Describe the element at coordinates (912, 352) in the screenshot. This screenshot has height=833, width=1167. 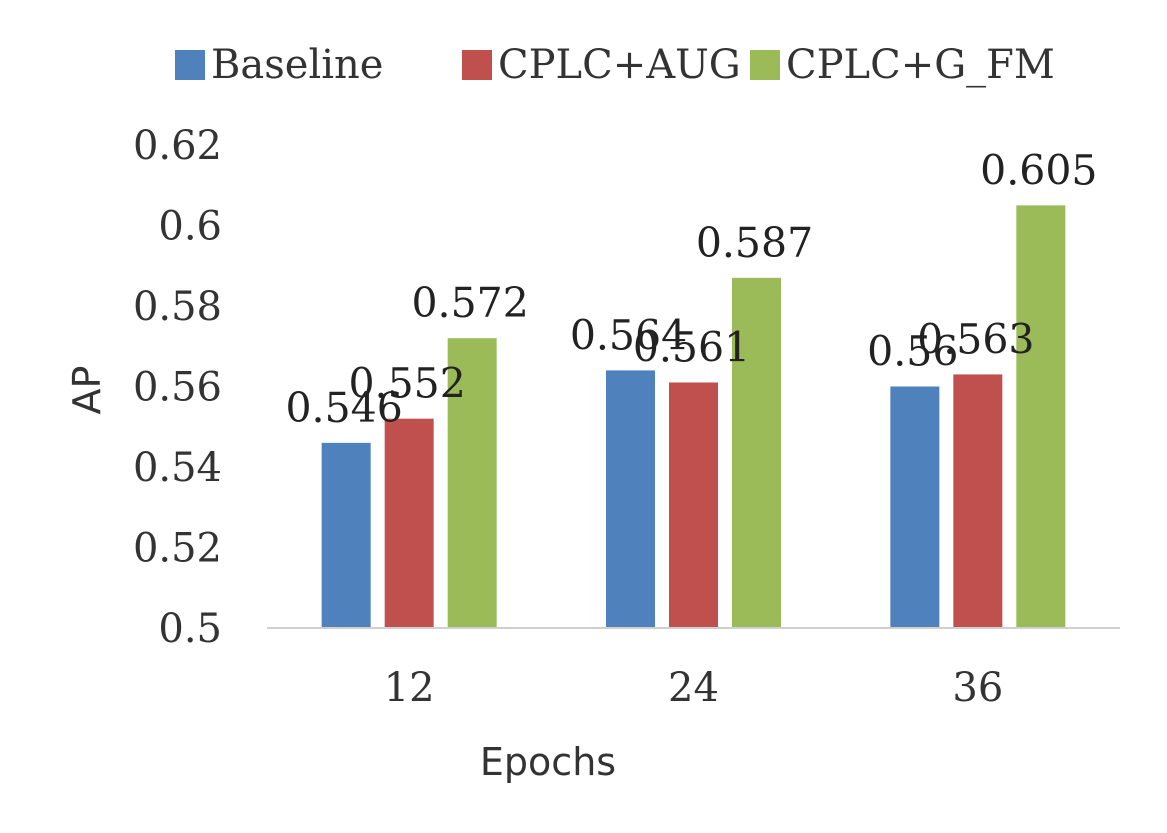
I see `data-label: 0.56` at that location.